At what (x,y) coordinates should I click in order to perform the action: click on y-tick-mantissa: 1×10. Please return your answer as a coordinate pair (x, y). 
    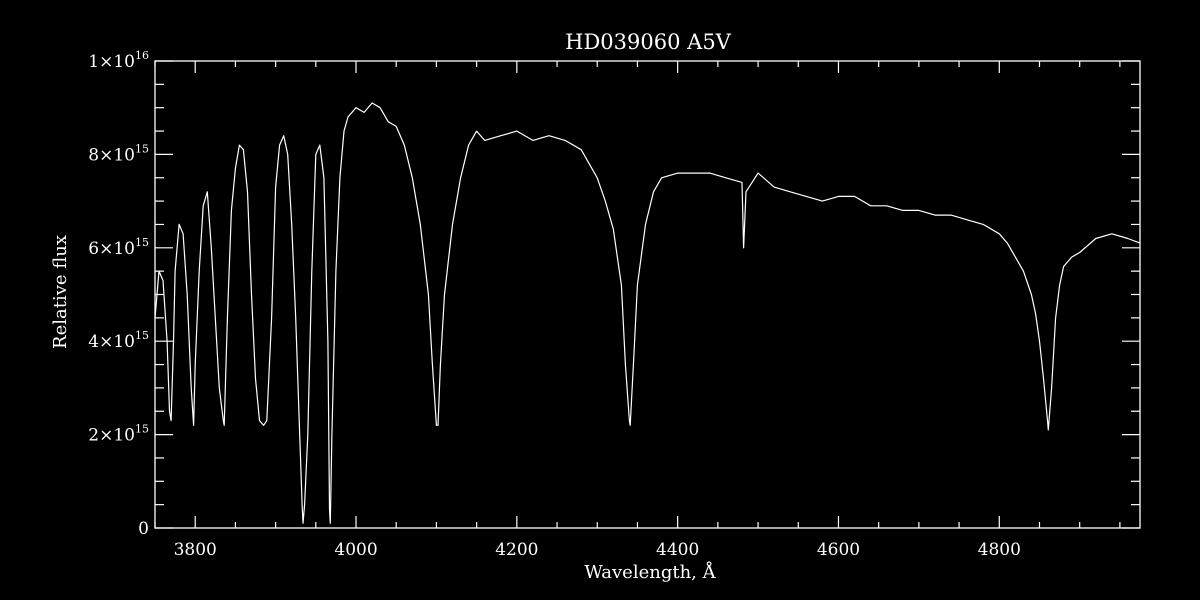
    Looking at the image, I should click on (111, 62).